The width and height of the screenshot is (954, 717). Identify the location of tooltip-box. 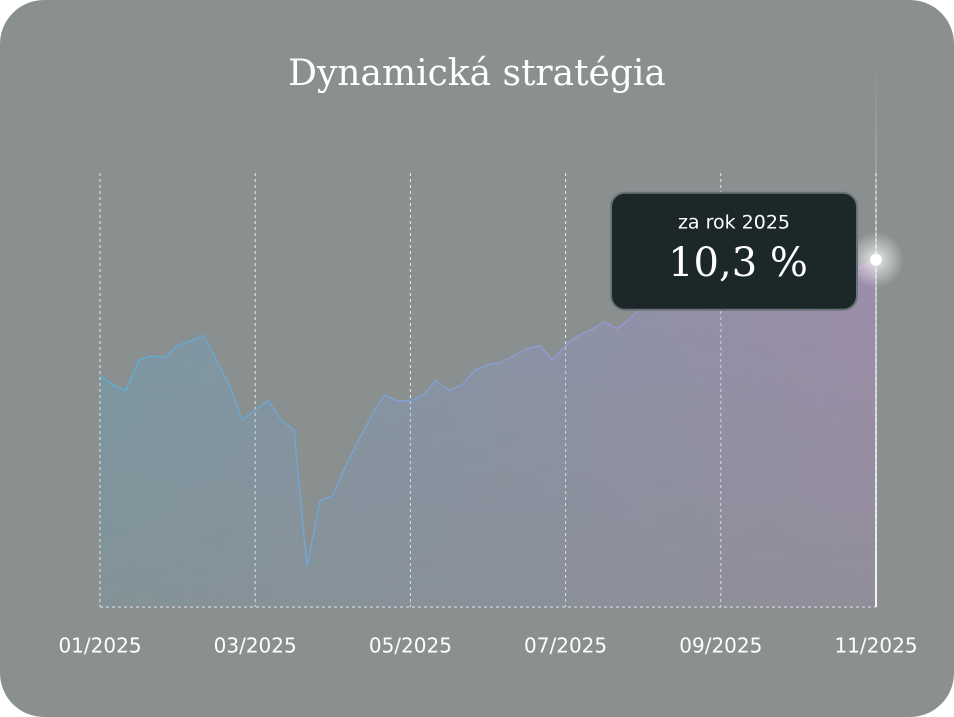
(734, 251).